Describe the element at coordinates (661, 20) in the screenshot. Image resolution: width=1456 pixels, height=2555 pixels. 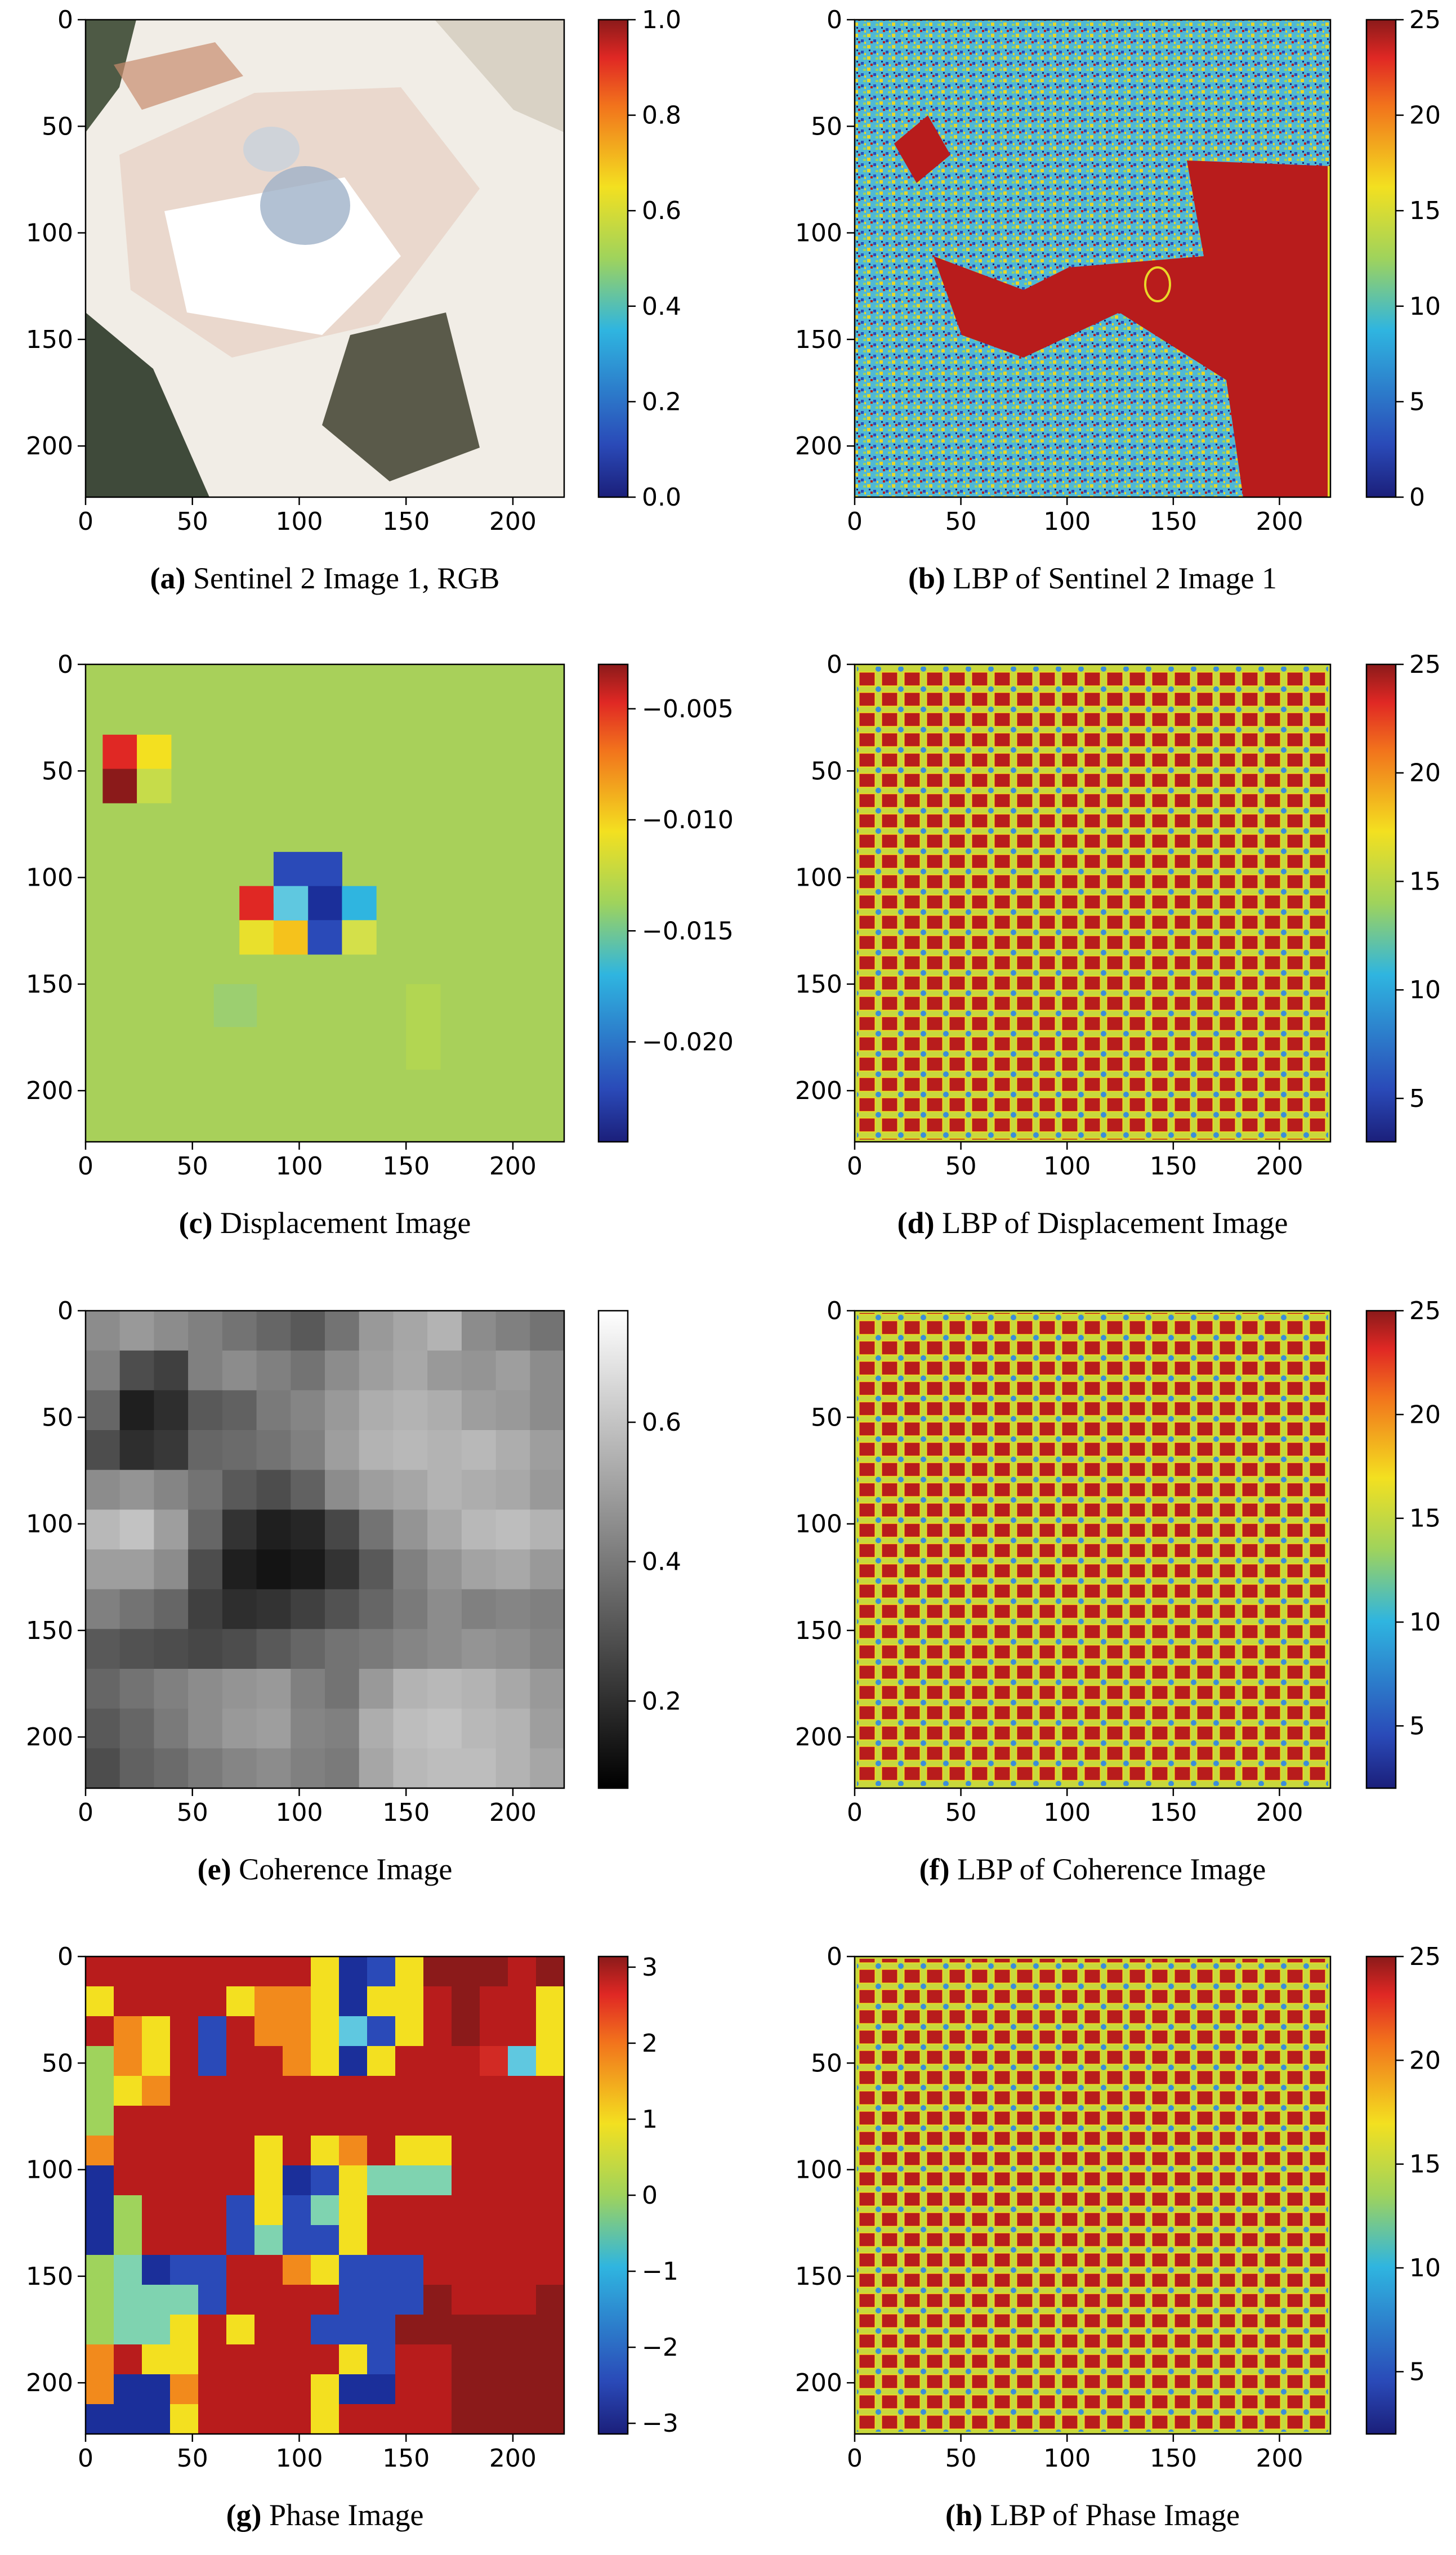
I see `colorbar-tick-label: 1.0` at that location.